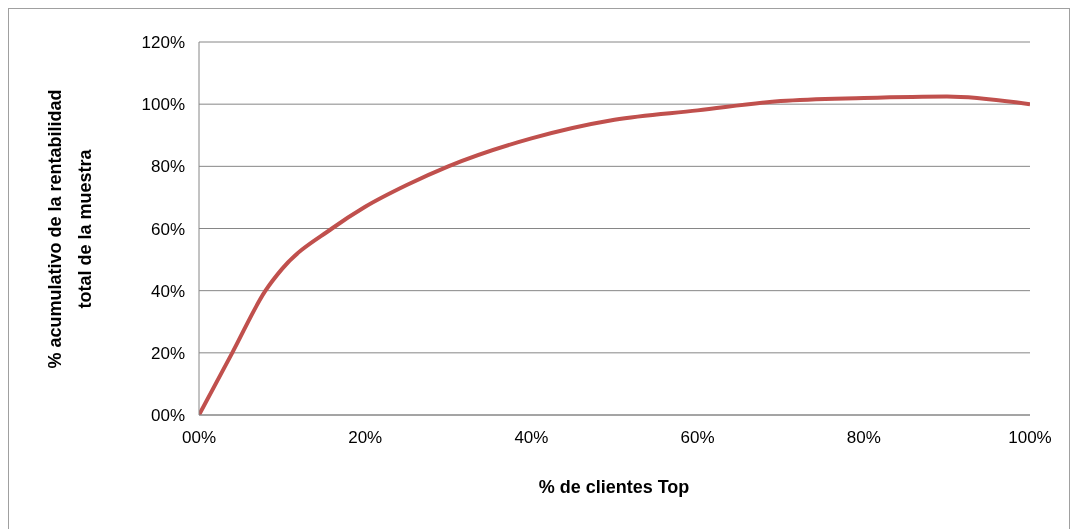  I want to click on y-tick-label: 100%, so click(163, 105).